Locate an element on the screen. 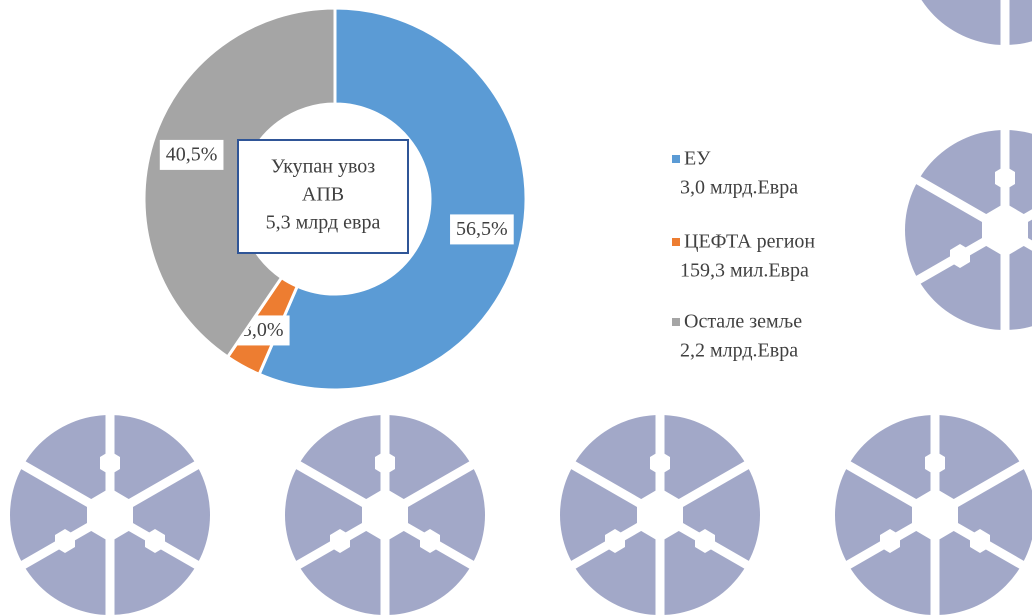 The height and width of the screenshot is (615, 1032). center-box is located at coordinates (323, 196).